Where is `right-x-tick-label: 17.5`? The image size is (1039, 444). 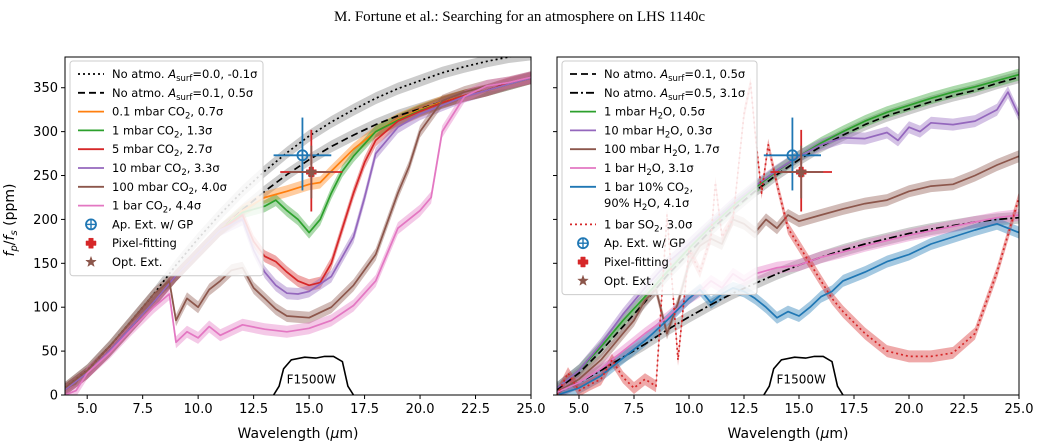 right-x-tick-label: 17.5 is located at coordinates (854, 409).